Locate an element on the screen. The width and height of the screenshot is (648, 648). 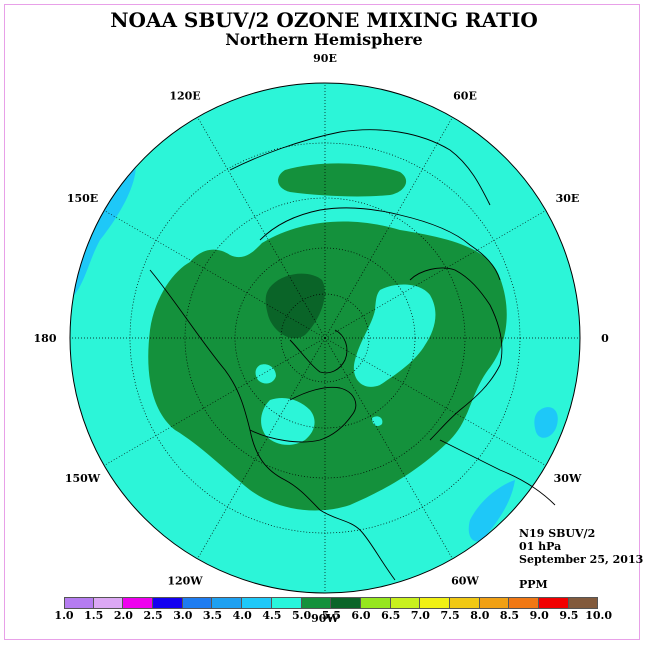
instrument-label: N19 SBUV/2 is located at coordinates (557, 533).